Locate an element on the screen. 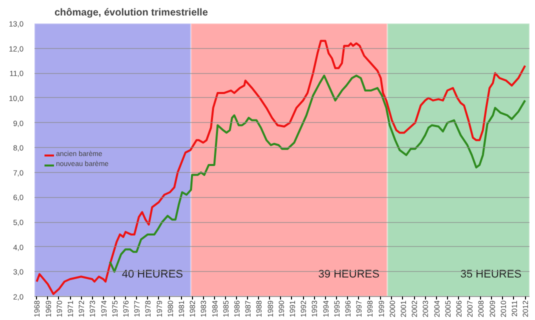 The width and height of the screenshot is (535, 320). chart-title: chômage, évolution trimestrielle is located at coordinates (131, 13).